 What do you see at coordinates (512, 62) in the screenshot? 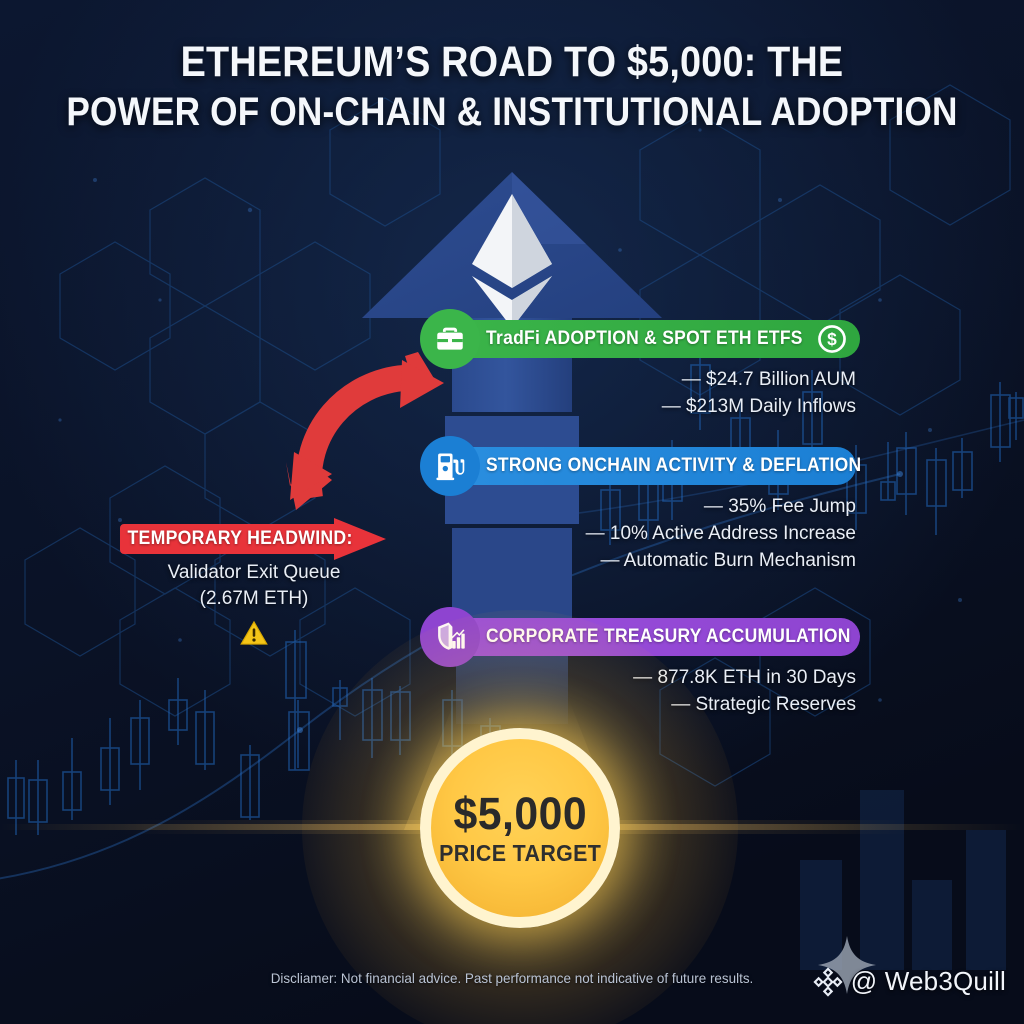
I see `title-line-1: ETHEREUM’S ROAD TO $5,000: THE` at bounding box center [512, 62].